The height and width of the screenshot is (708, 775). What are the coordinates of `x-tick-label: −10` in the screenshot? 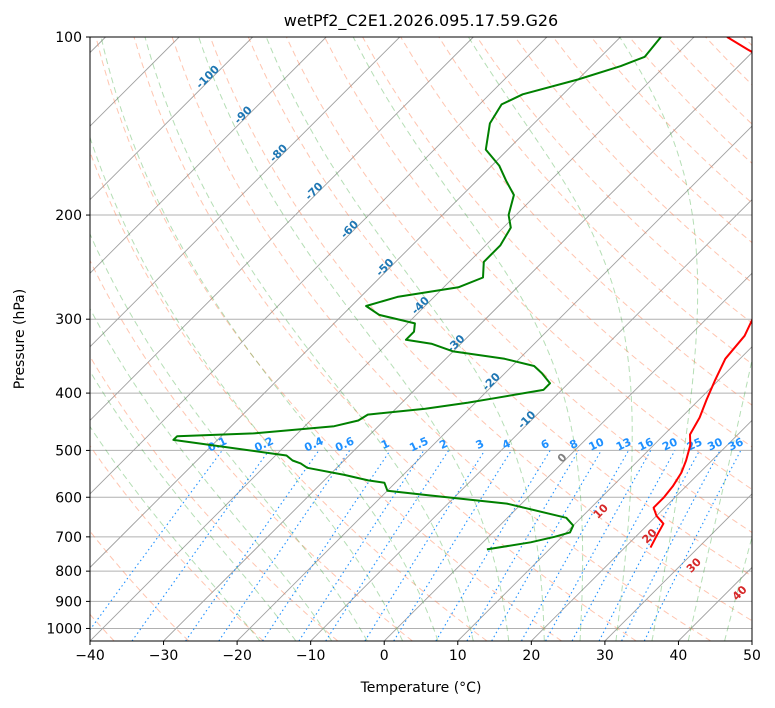 It's located at (311, 656).